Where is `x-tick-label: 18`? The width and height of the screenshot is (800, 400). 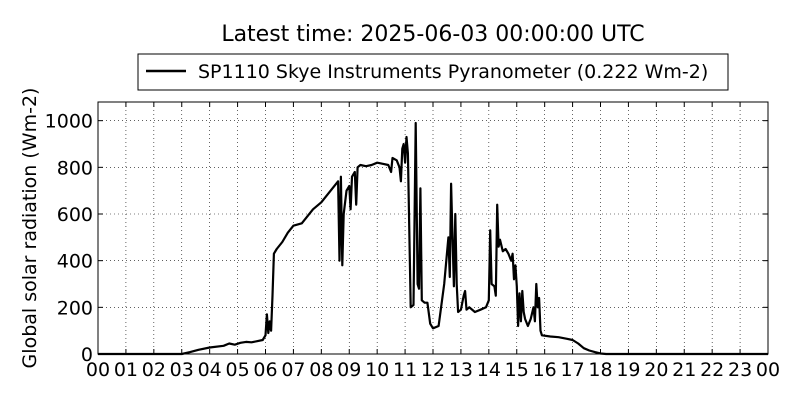 x-tick-label: 18 is located at coordinates (600, 370).